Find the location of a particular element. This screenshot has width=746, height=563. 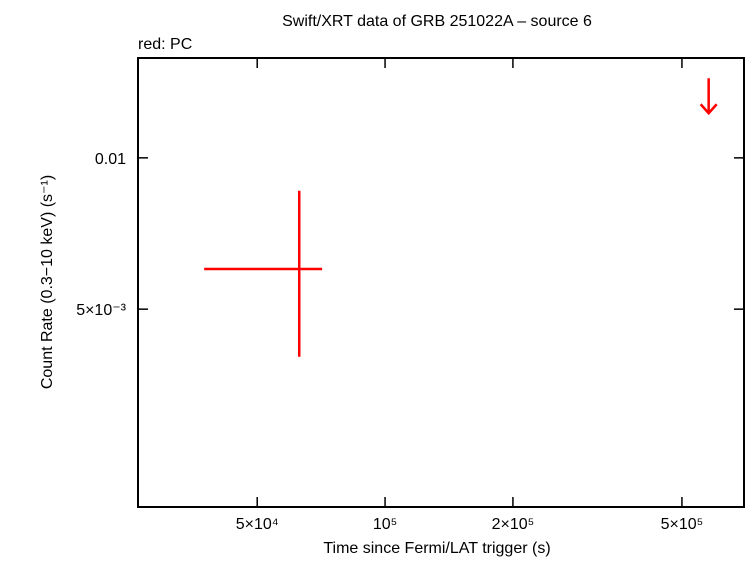

x-tick-label: 10⁵ is located at coordinates (385, 524).